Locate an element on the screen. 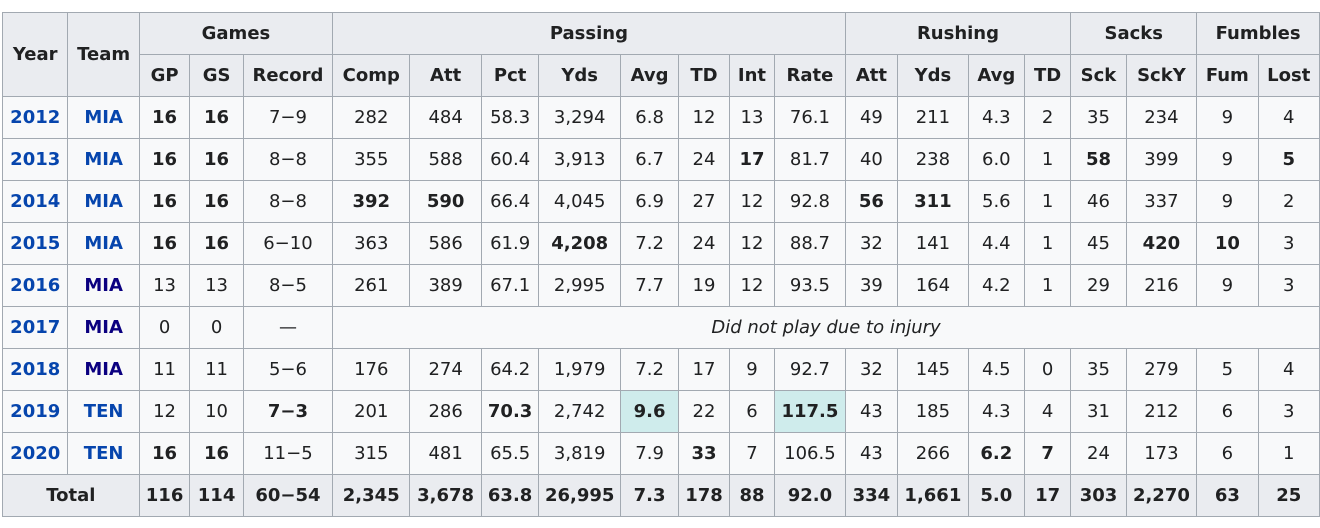 This screenshot has height=528, width=1320. total-cell-gs: 114 is located at coordinates (216, 495).